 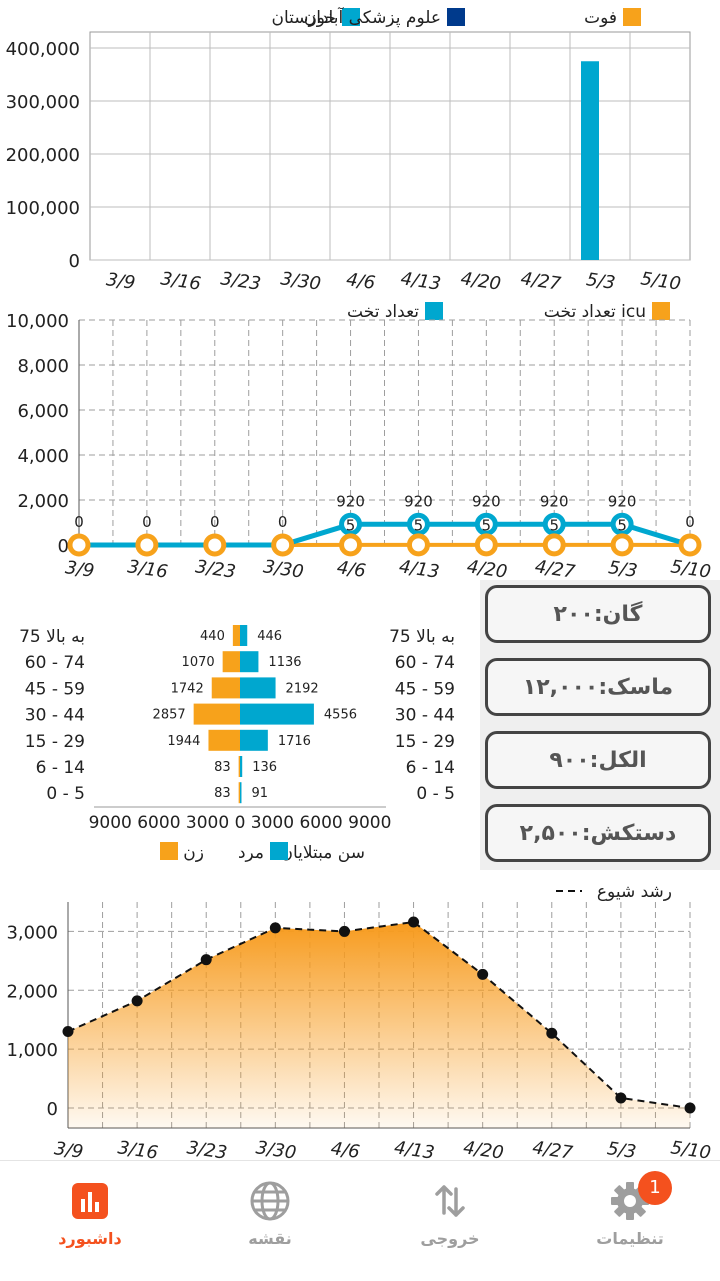 What do you see at coordinates (183, 741) in the screenshot?
I see `female-value-label: 1944` at bounding box center [183, 741].